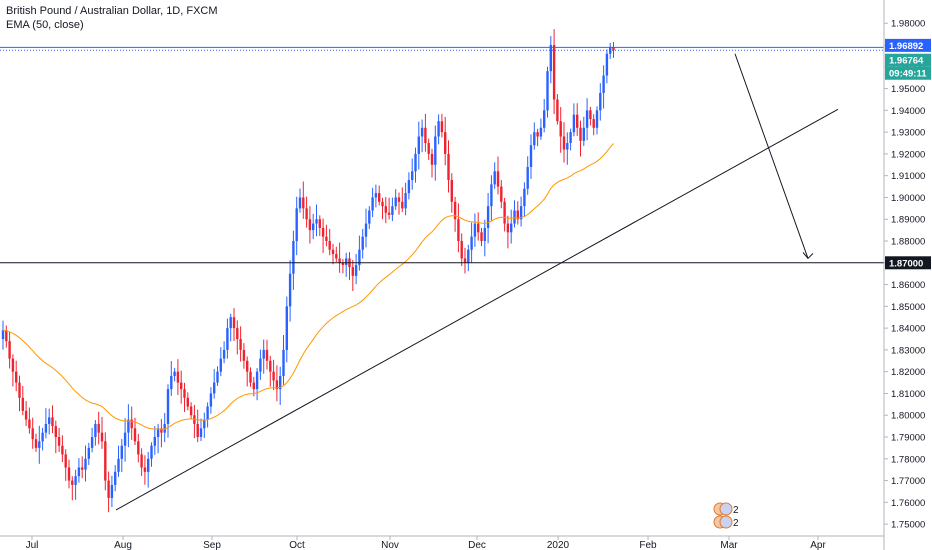 This screenshot has width=932, height=550. Describe the element at coordinates (32, 545) in the screenshot. I see `time-tick-label: Jul` at that location.